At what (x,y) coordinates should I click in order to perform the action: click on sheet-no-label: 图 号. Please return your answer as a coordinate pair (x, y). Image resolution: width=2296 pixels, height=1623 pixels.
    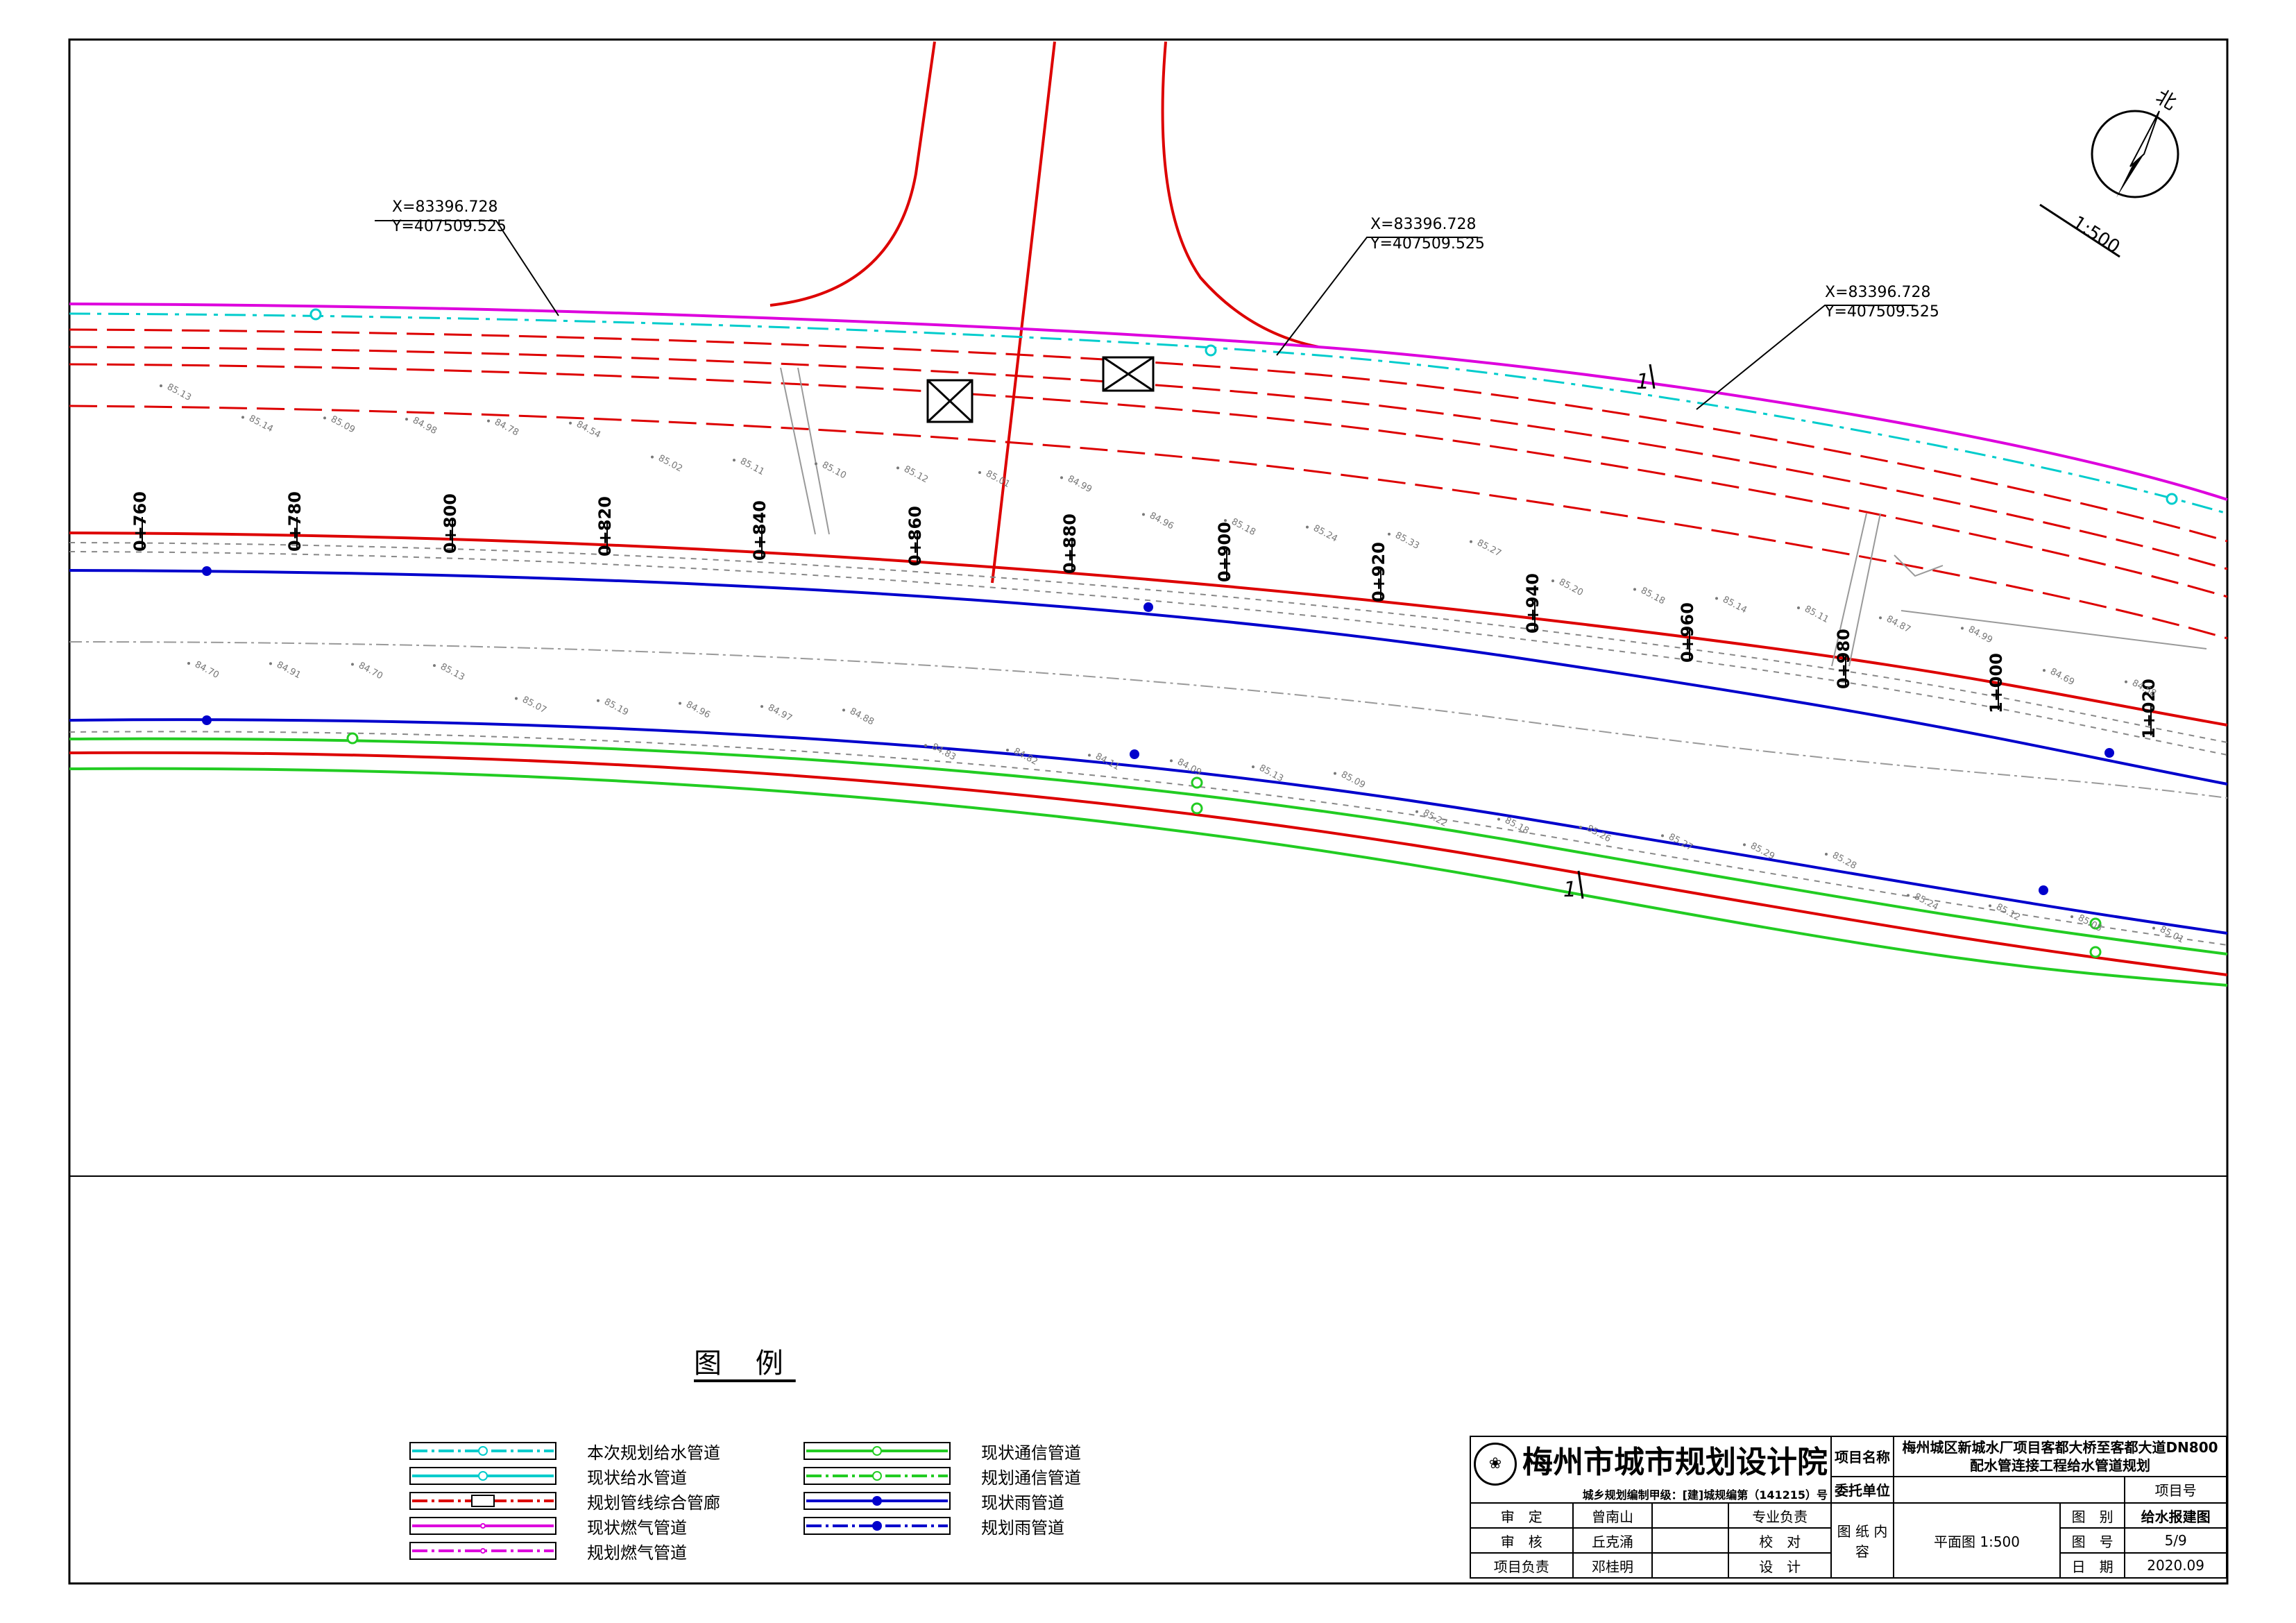
    Looking at the image, I should click on (2092, 1541).